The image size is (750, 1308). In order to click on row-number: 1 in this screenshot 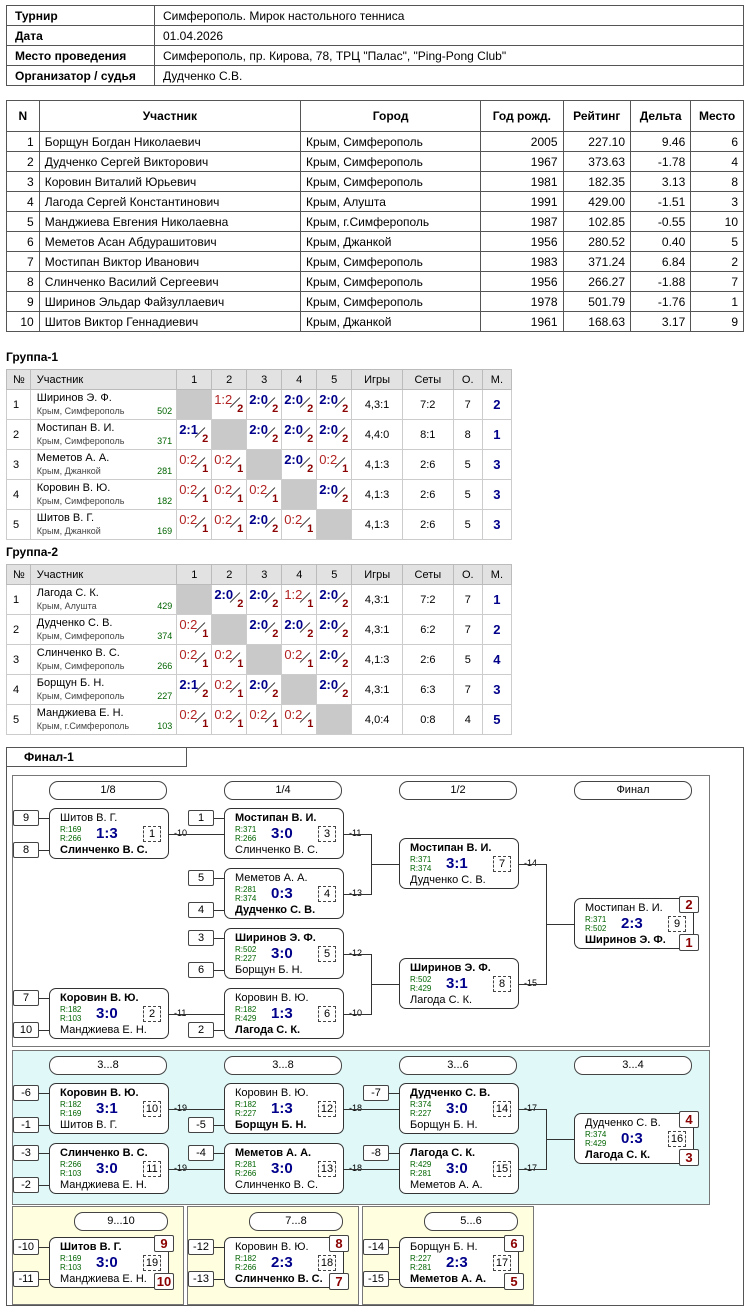, I will do `click(18, 599)`.